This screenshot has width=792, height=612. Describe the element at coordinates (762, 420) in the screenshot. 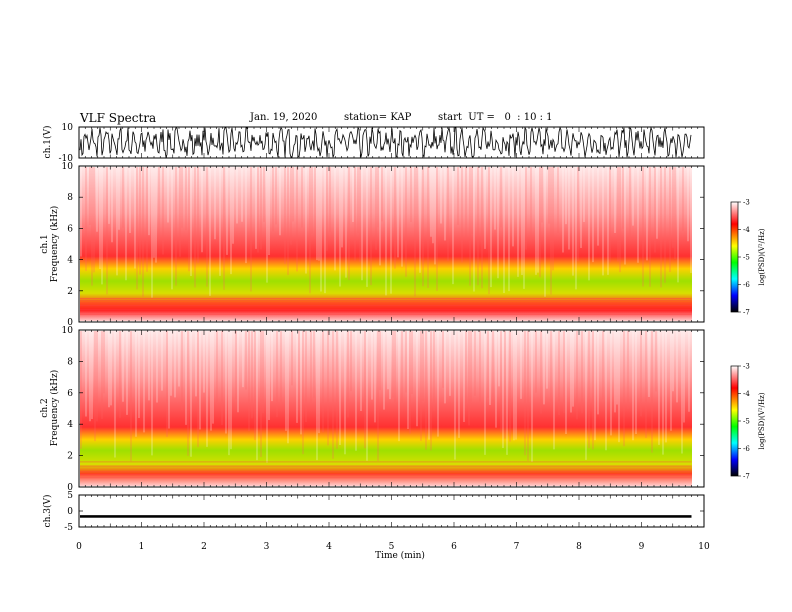

I see `ch2-colorbar-label: log(PSD)(V²/Hz)` at that location.